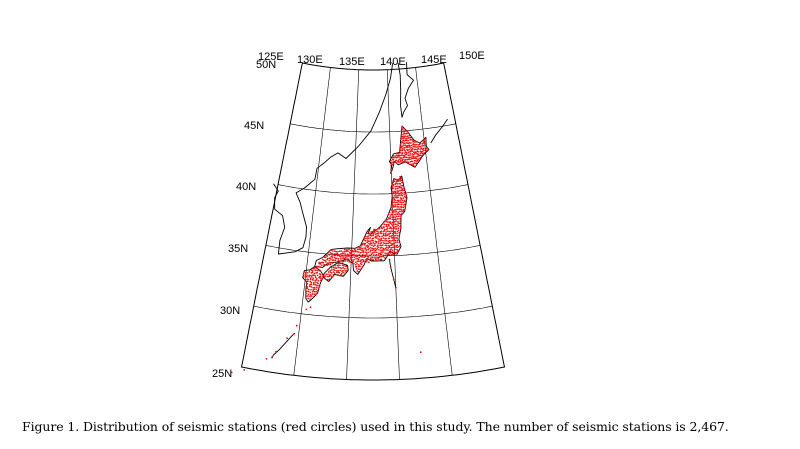 This screenshot has height=449, width=800. Describe the element at coordinates (373, 189) in the screenshot. I see `parallel-40n` at that location.